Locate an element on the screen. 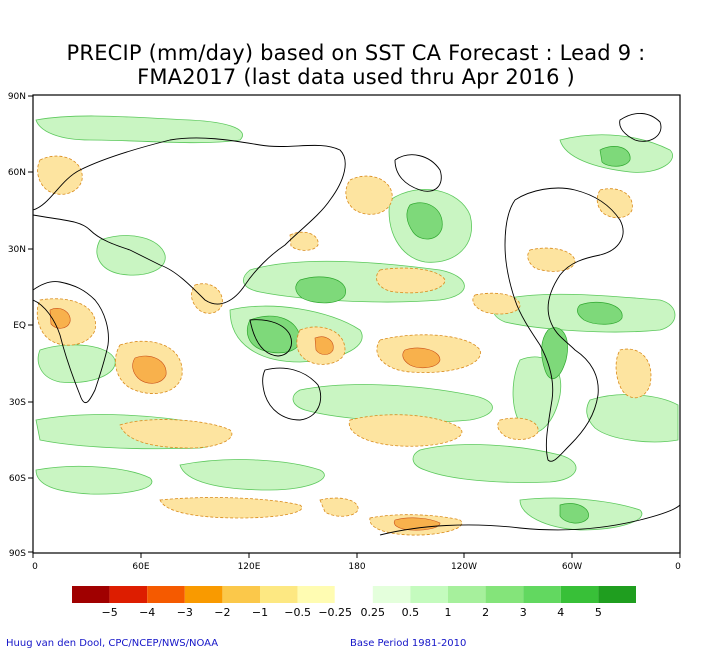  lon-label: 180 is located at coordinates (356, 567).